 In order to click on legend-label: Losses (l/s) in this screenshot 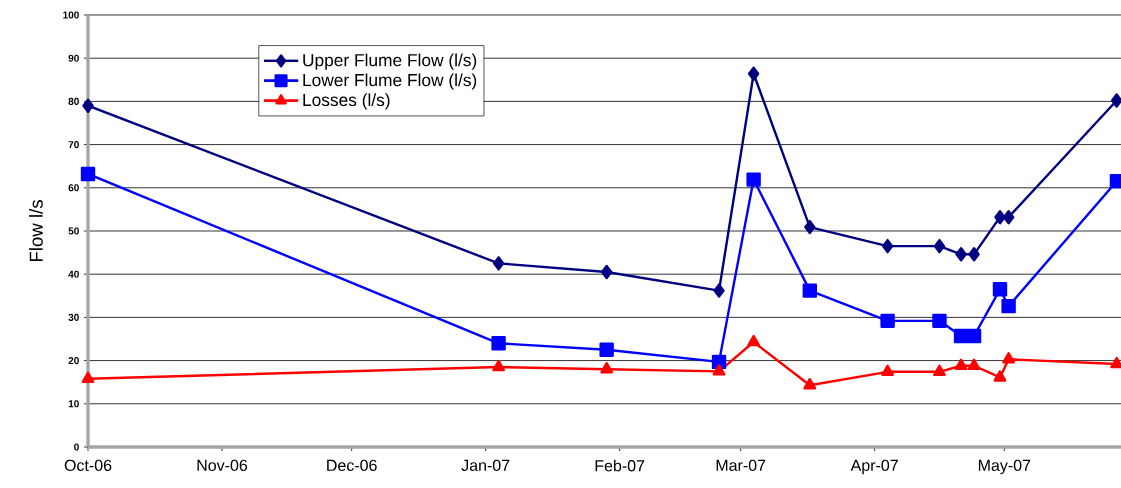, I will do `click(346, 101)`.